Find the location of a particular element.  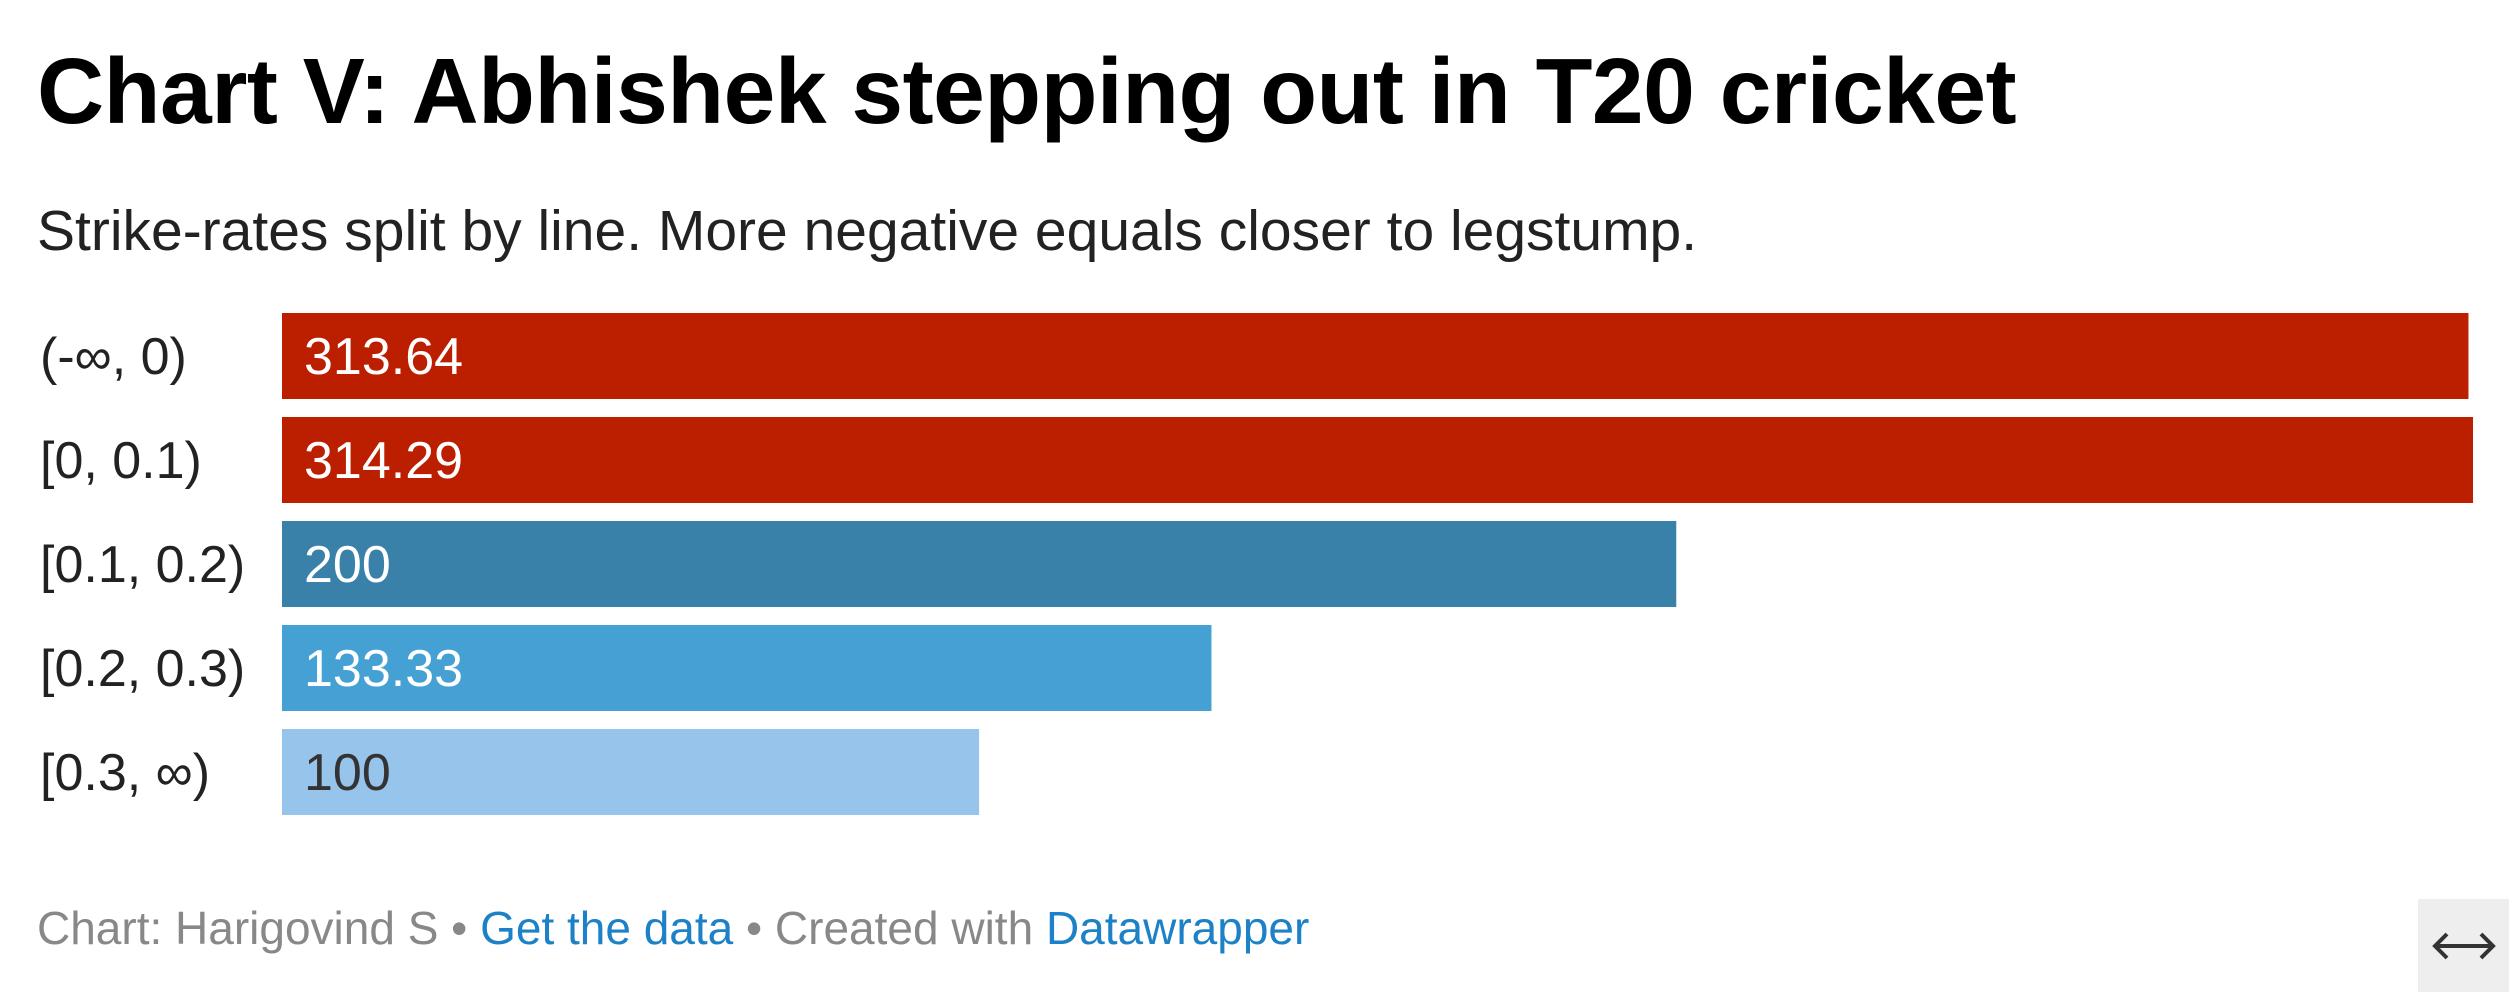

get-data-link: Get the data is located at coordinates (607, 928).